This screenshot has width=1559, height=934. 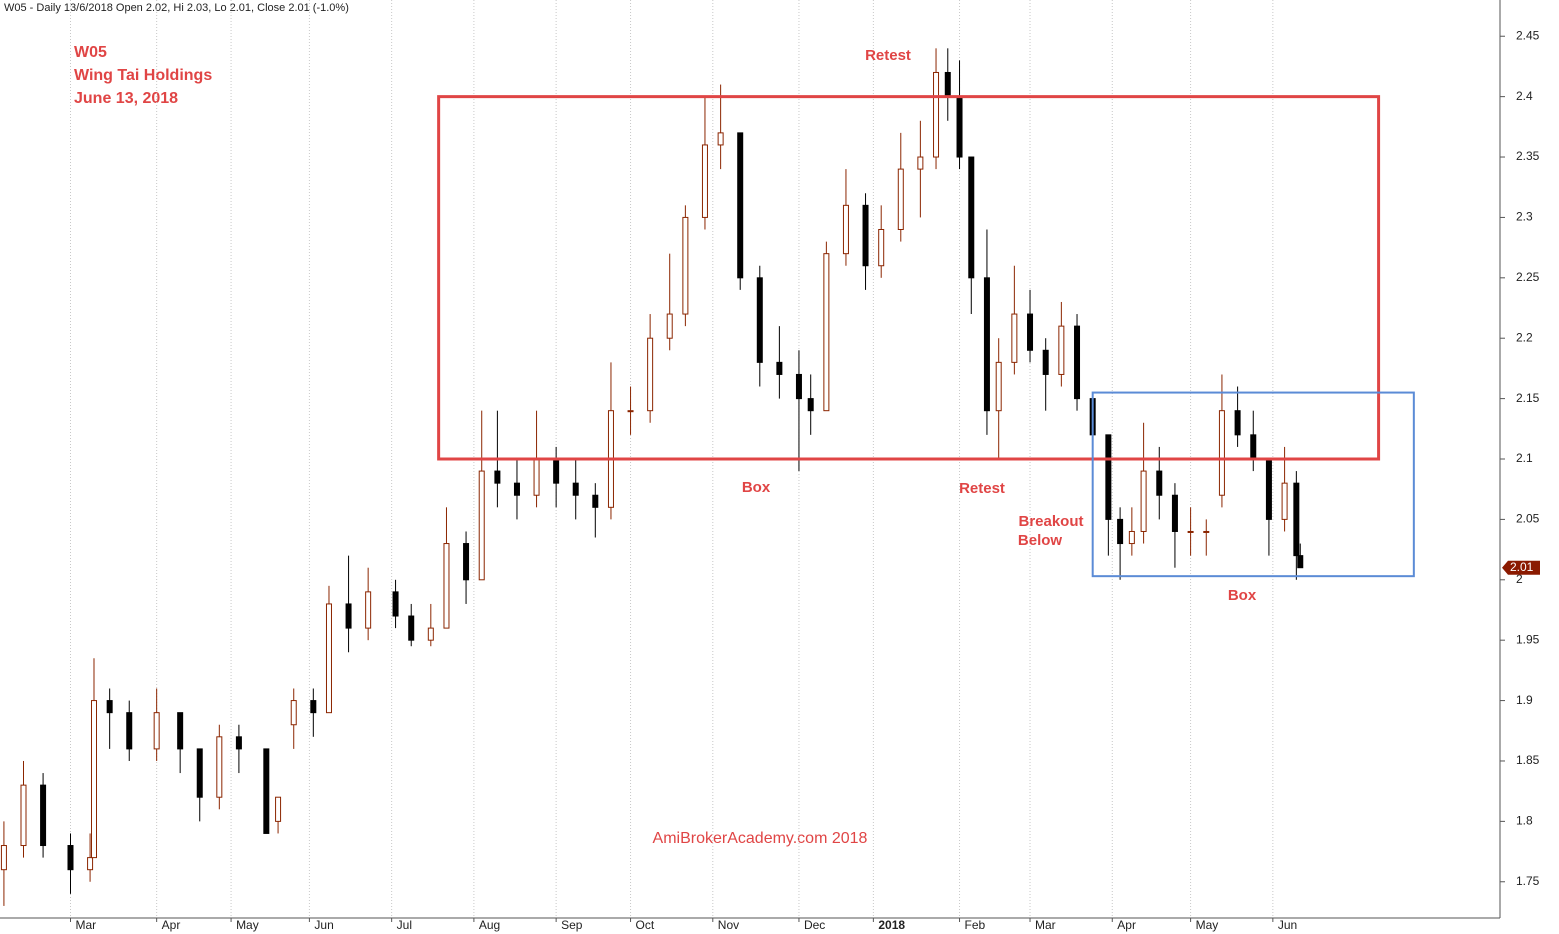 I want to click on title-line: W05, so click(x=90, y=52).